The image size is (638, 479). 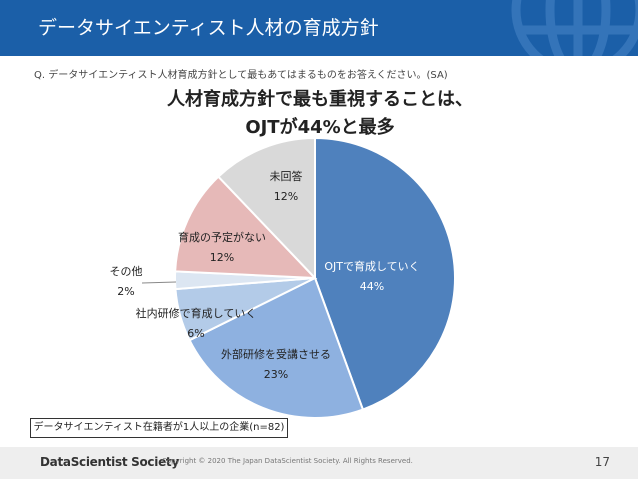 What do you see at coordinates (574, 28) in the screenshot?
I see `globe-decoration-icon` at bounding box center [574, 28].